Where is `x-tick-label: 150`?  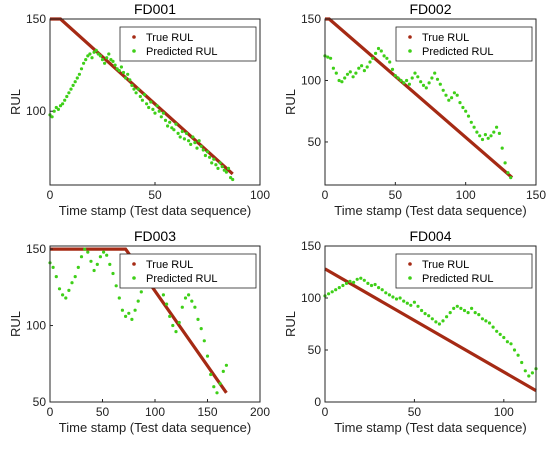
x-tick-label: 150 is located at coordinates (536, 195).